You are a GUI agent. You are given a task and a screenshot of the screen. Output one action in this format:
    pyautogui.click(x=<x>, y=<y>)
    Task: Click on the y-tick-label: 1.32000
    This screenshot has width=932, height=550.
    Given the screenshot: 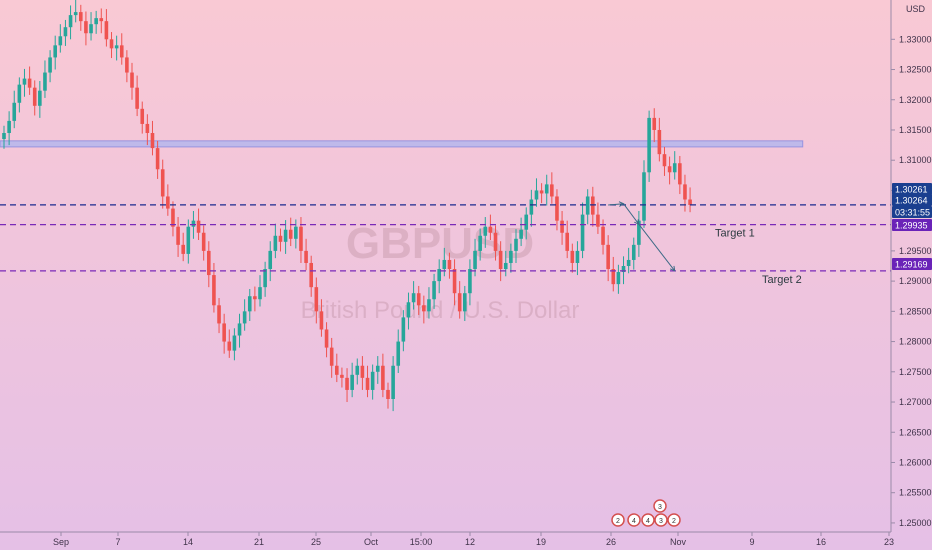 What is the action you would take?
    pyautogui.click(x=915, y=100)
    